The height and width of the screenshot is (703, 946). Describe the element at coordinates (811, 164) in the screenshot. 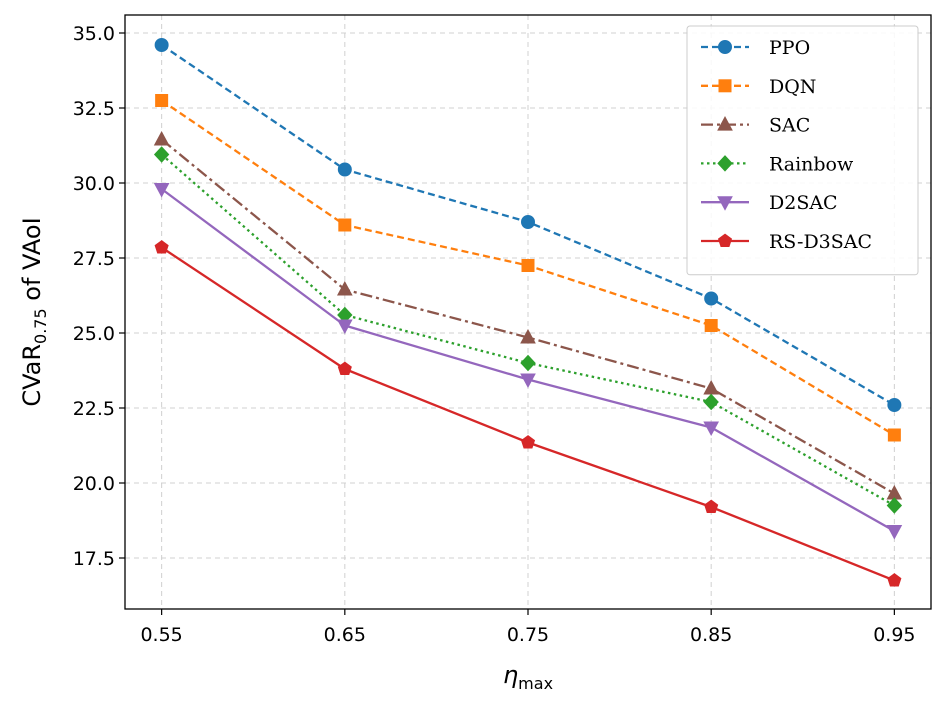

I see `legend-label: Rainbow` at that location.